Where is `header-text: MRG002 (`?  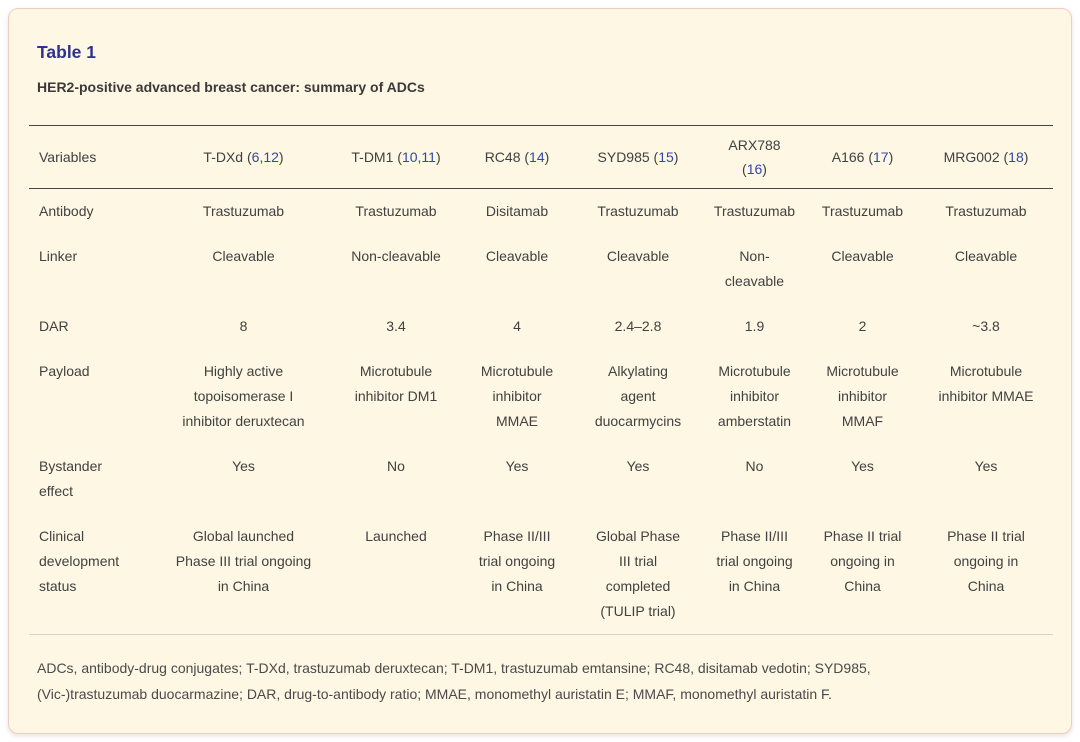 header-text: MRG002 ( is located at coordinates (976, 157).